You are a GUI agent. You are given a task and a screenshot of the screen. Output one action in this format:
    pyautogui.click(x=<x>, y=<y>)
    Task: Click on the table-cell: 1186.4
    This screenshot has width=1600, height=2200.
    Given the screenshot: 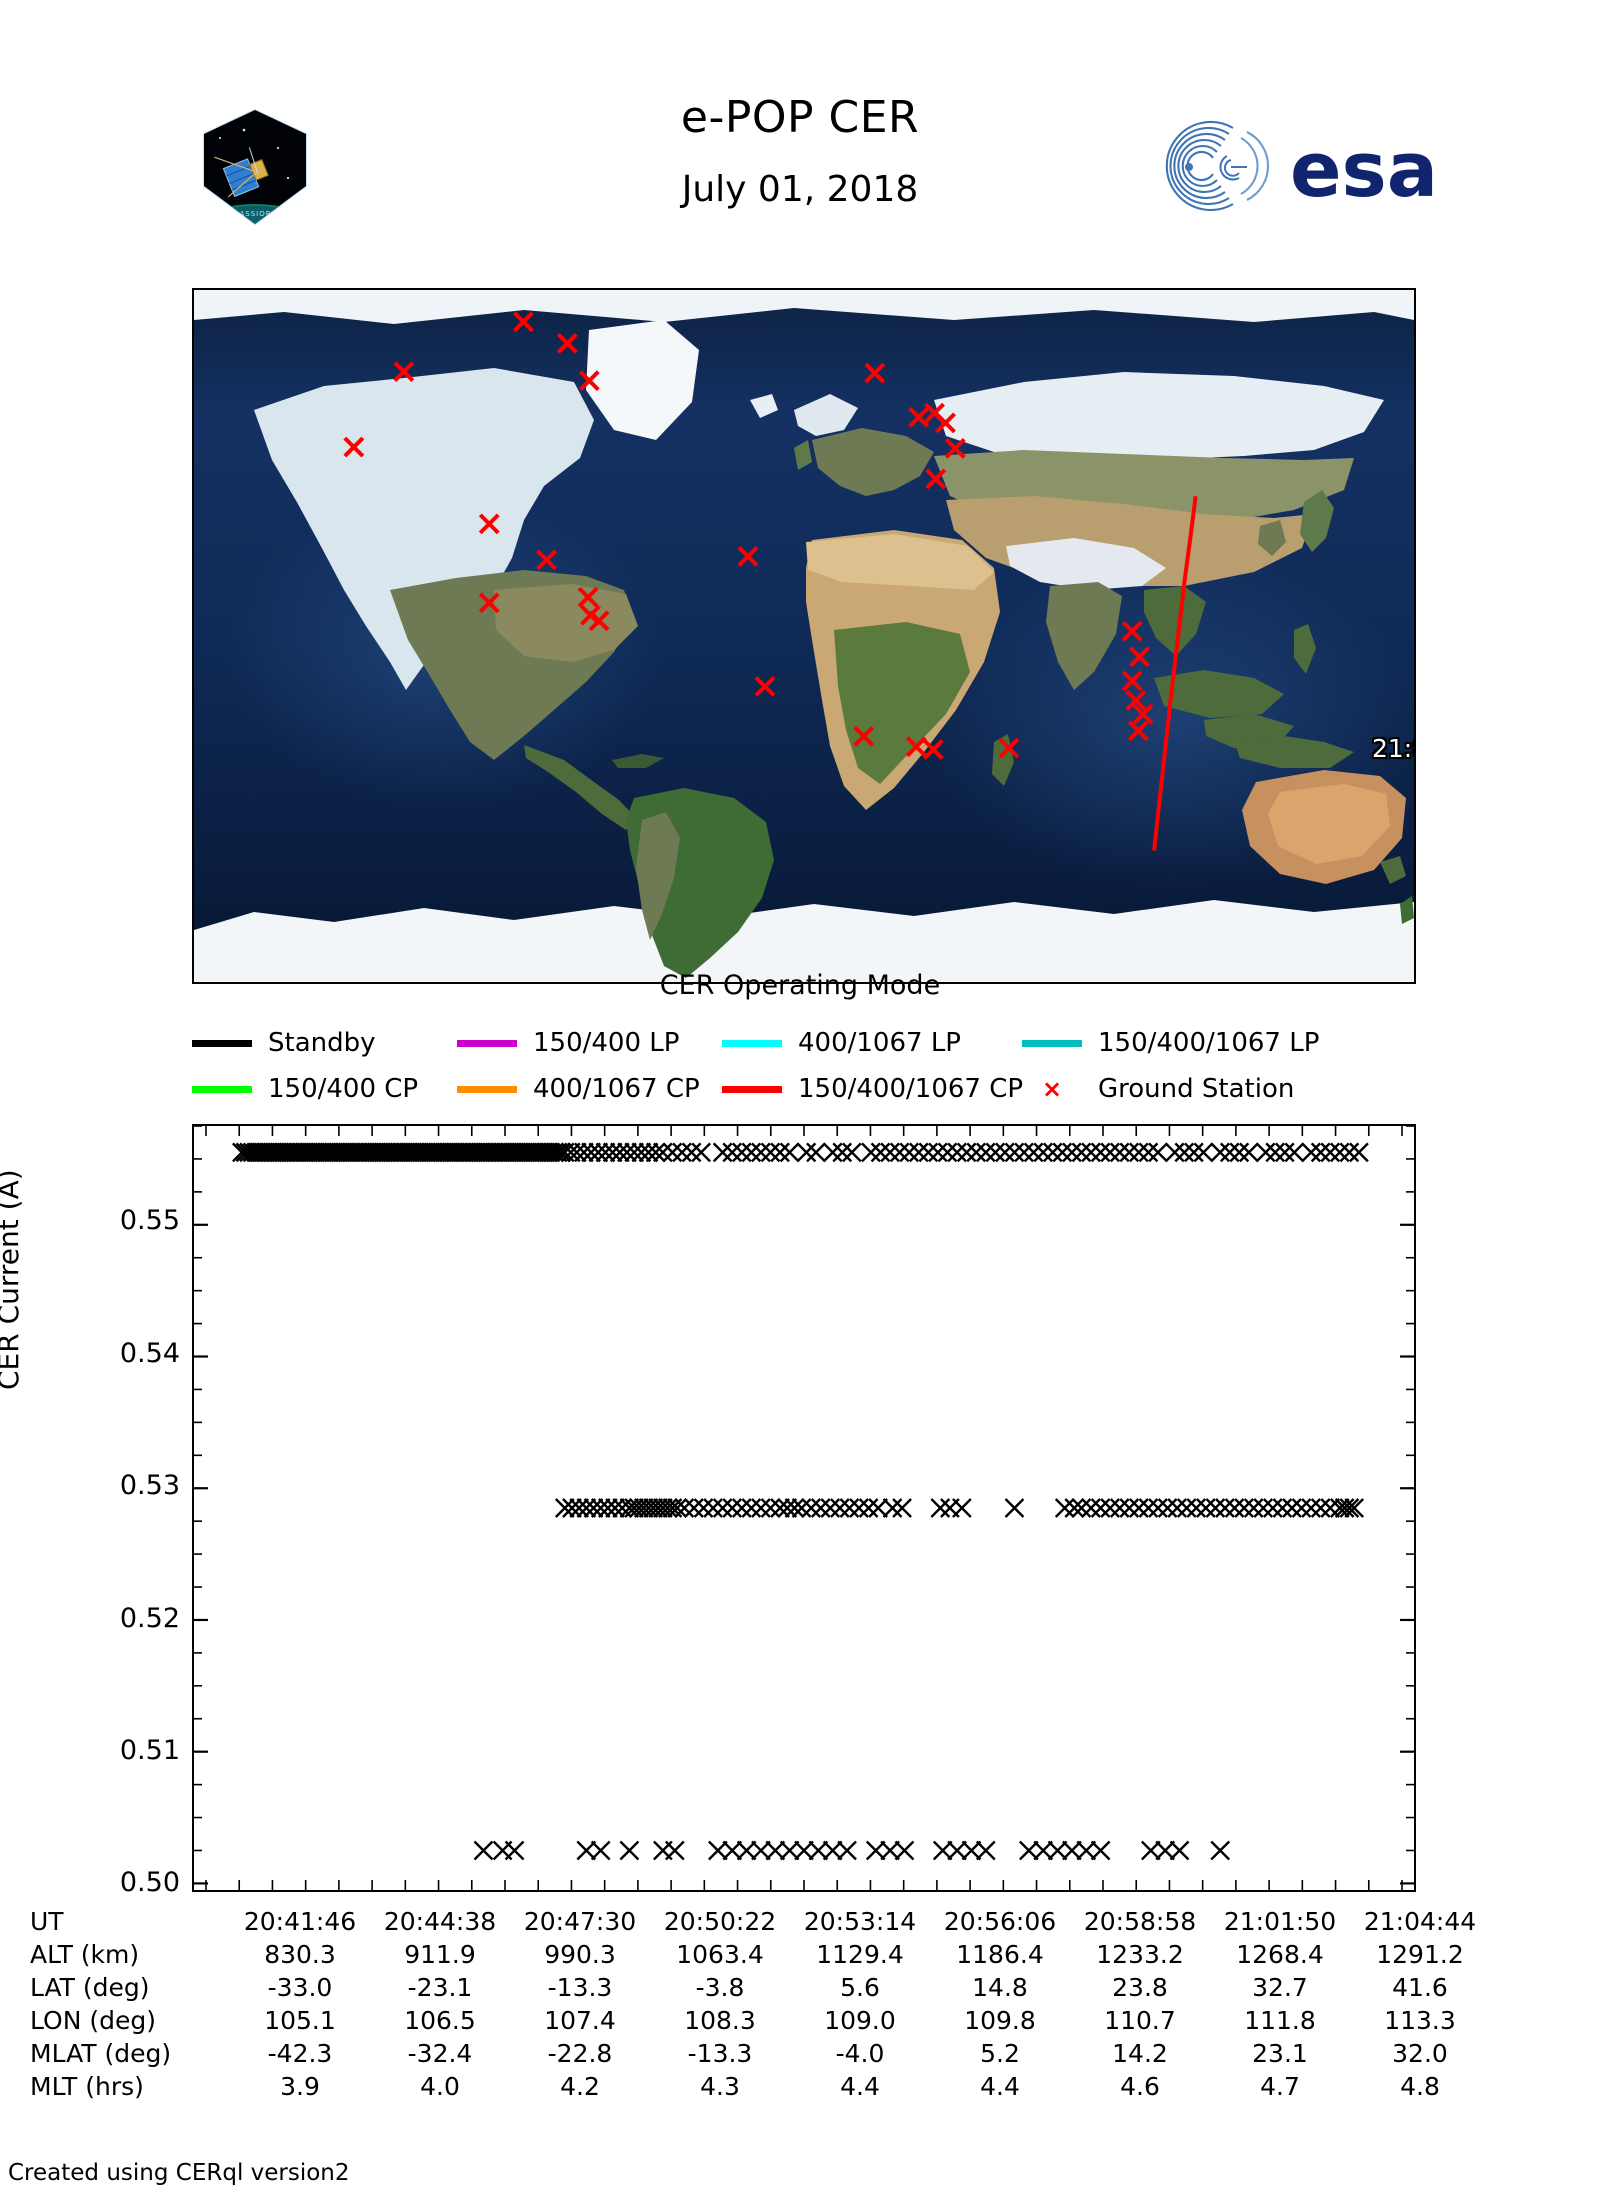 What is the action you would take?
    pyautogui.click(x=1000, y=1954)
    